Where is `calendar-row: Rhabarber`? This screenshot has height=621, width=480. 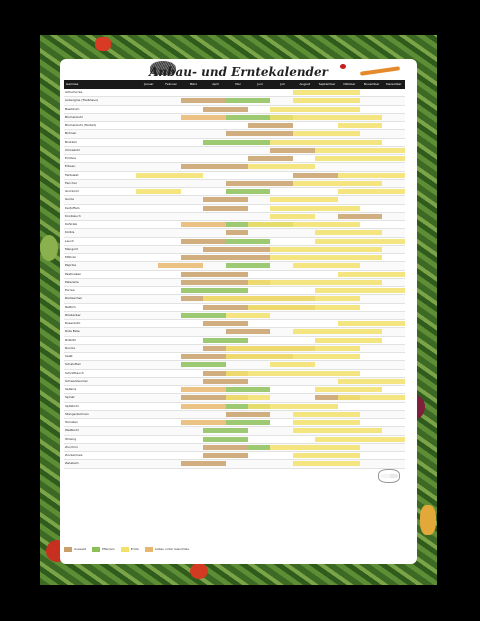
calendar-row: Rhabarber is located at coordinates (234, 315).